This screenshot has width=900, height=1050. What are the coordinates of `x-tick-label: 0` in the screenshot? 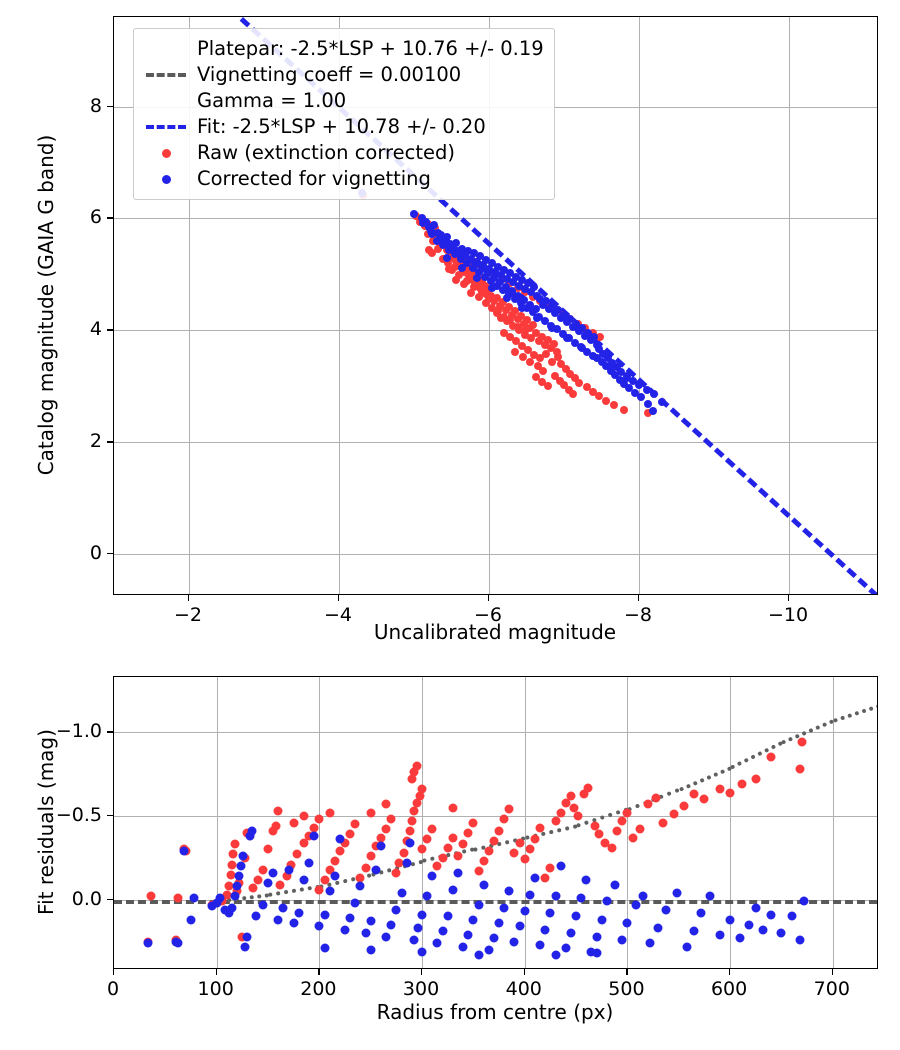 It's located at (113, 989).